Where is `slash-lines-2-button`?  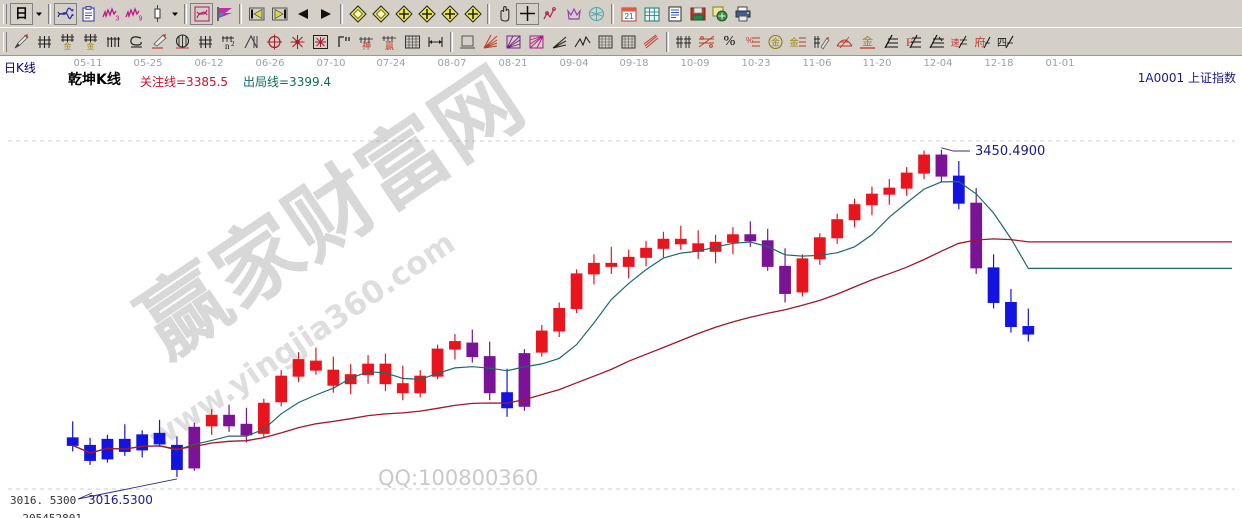 slash-lines-2-button is located at coordinates (936, 42).